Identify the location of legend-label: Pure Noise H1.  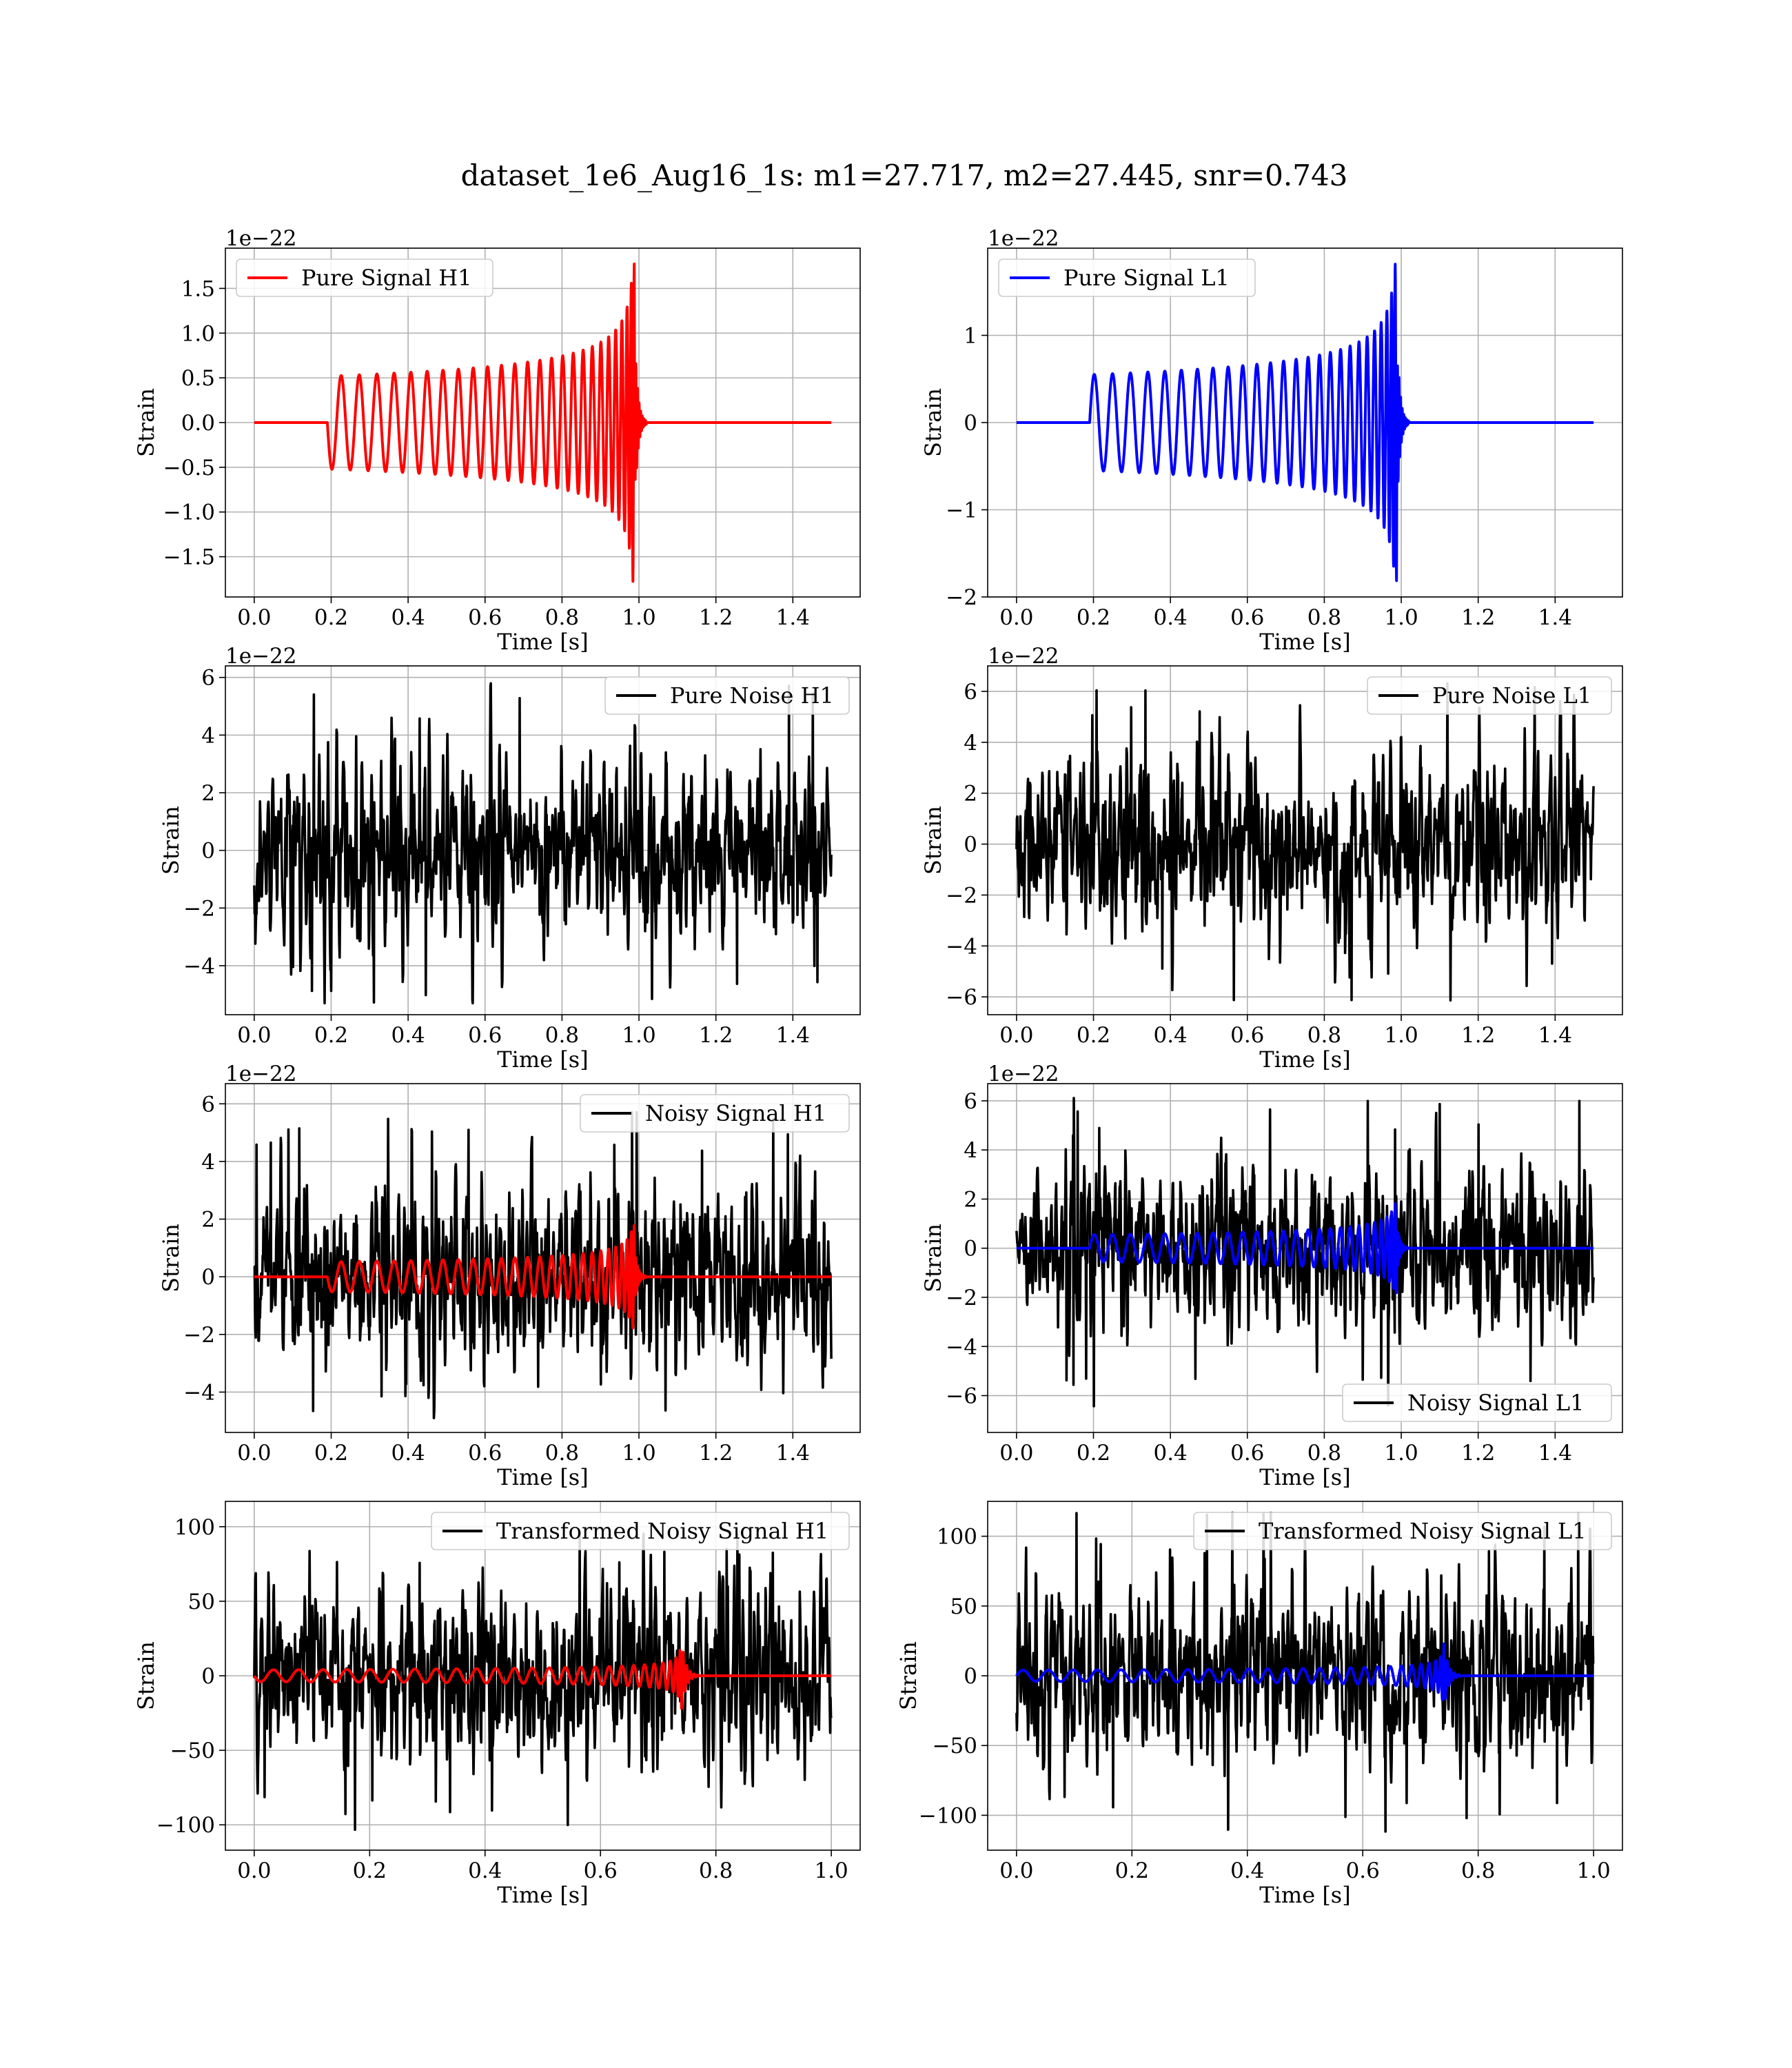
(752, 695).